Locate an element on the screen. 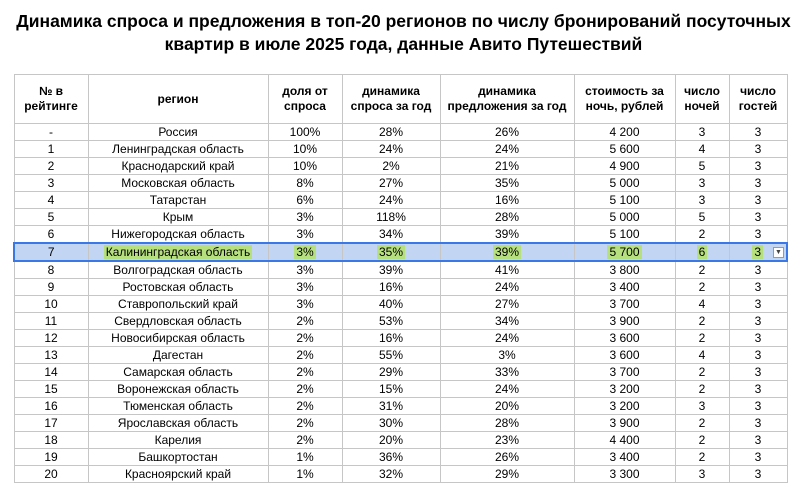  header-demand-dynamics: динамика спроса за год is located at coordinates (391, 99).